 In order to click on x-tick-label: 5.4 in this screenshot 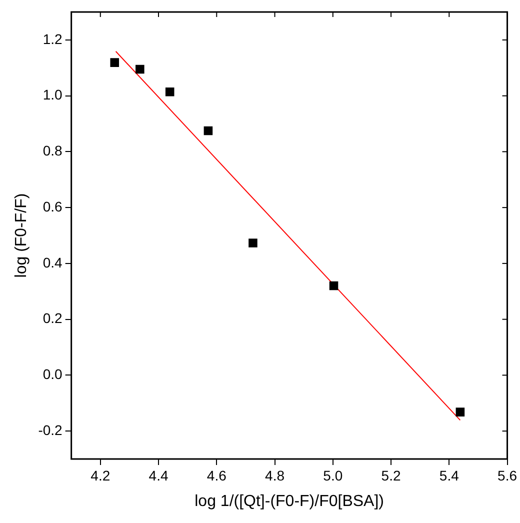, I will do `click(449, 475)`.